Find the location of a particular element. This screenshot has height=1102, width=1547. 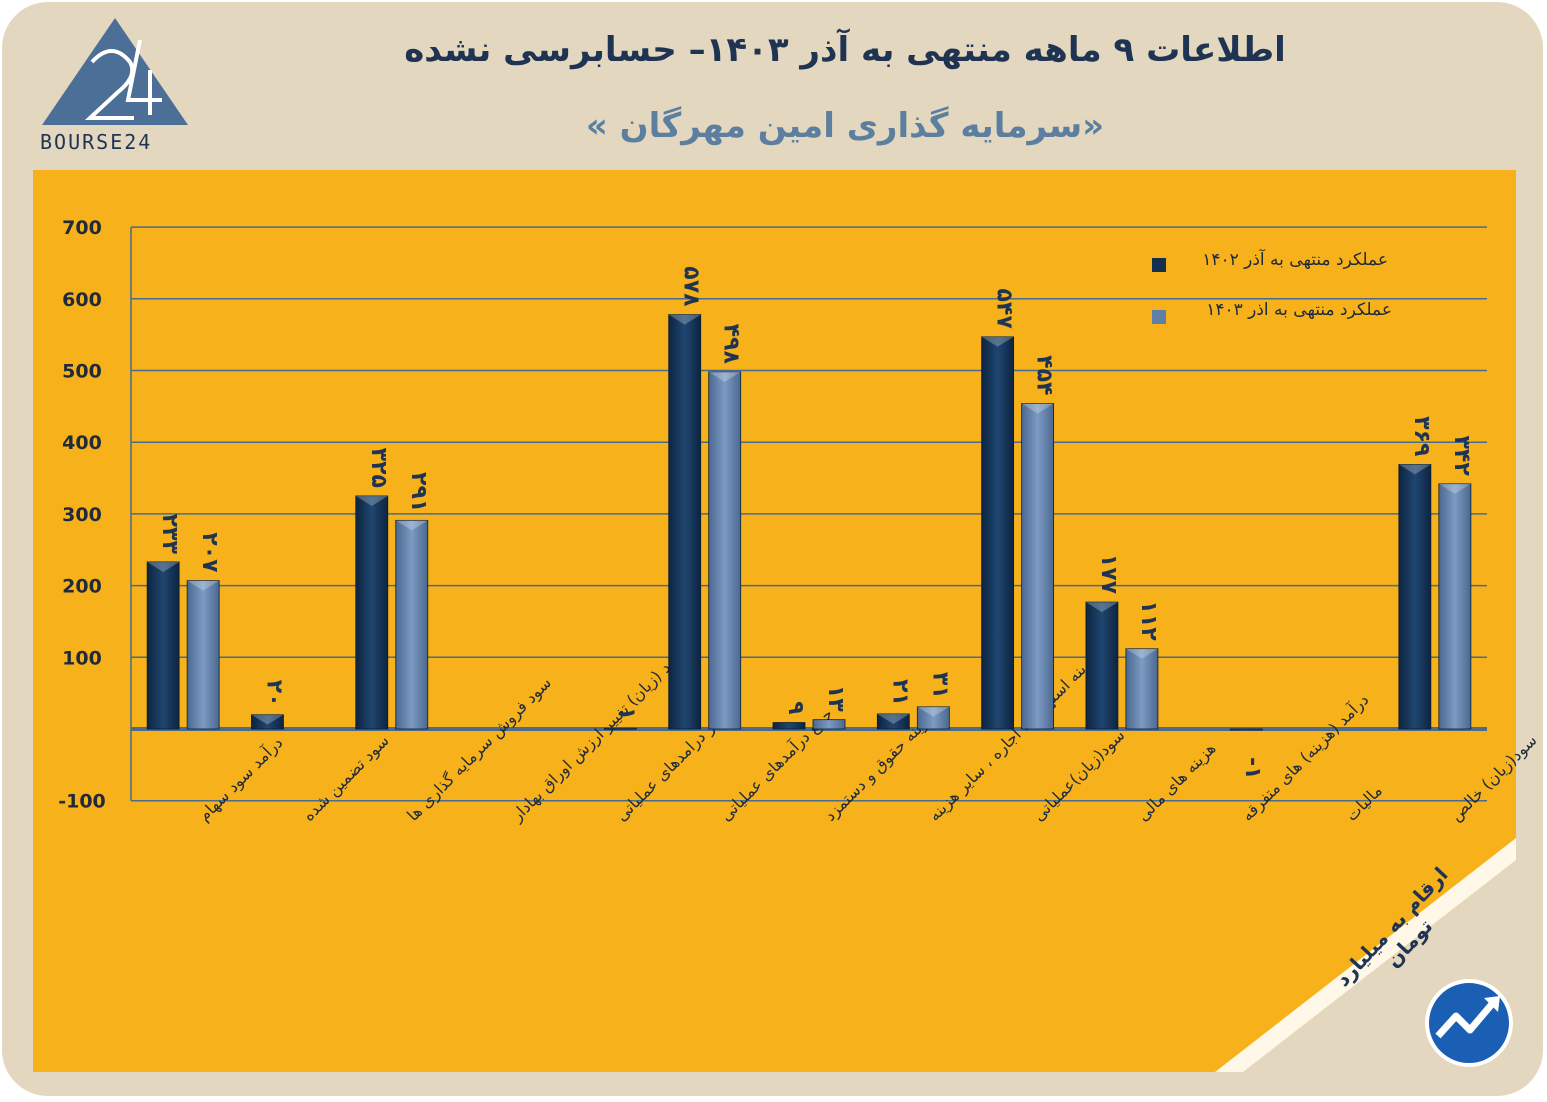

data-label: ۲۱ is located at coordinates (899, 692).